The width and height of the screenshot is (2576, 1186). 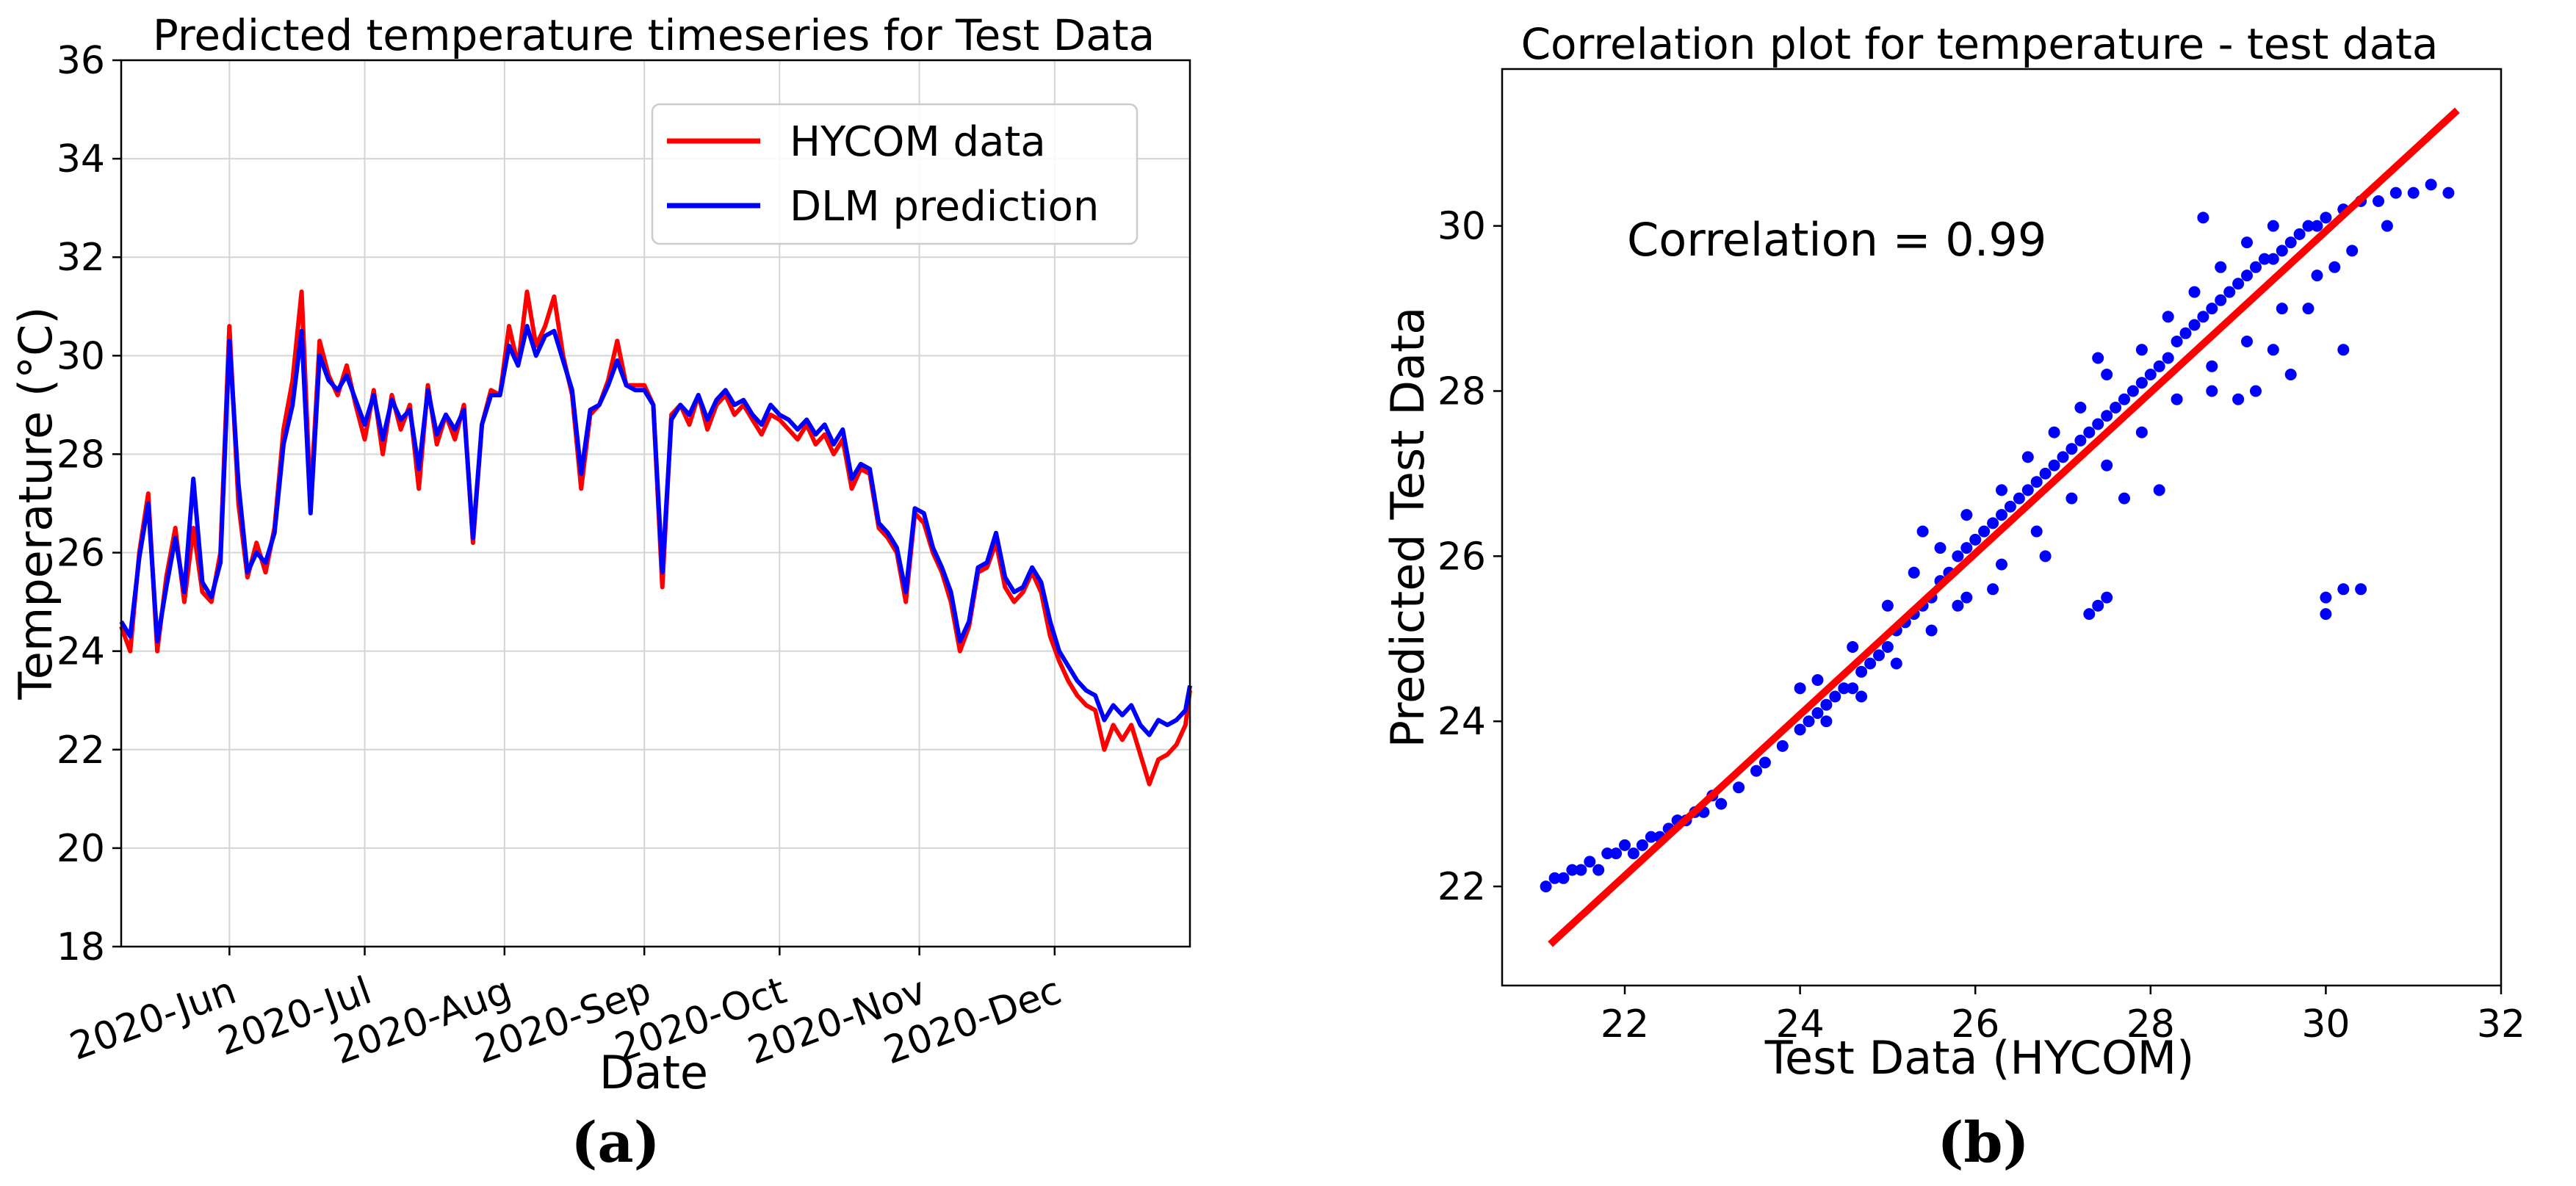 I want to click on x-tick-label: 22, so click(x=1625, y=1024).